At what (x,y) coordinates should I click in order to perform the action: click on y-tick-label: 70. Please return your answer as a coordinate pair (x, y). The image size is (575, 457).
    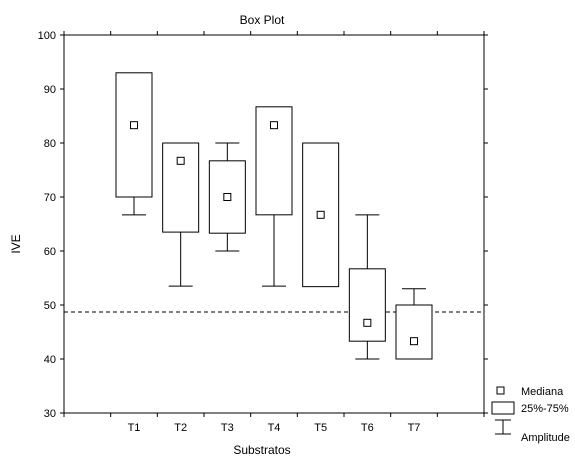
    Looking at the image, I should click on (50, 198).